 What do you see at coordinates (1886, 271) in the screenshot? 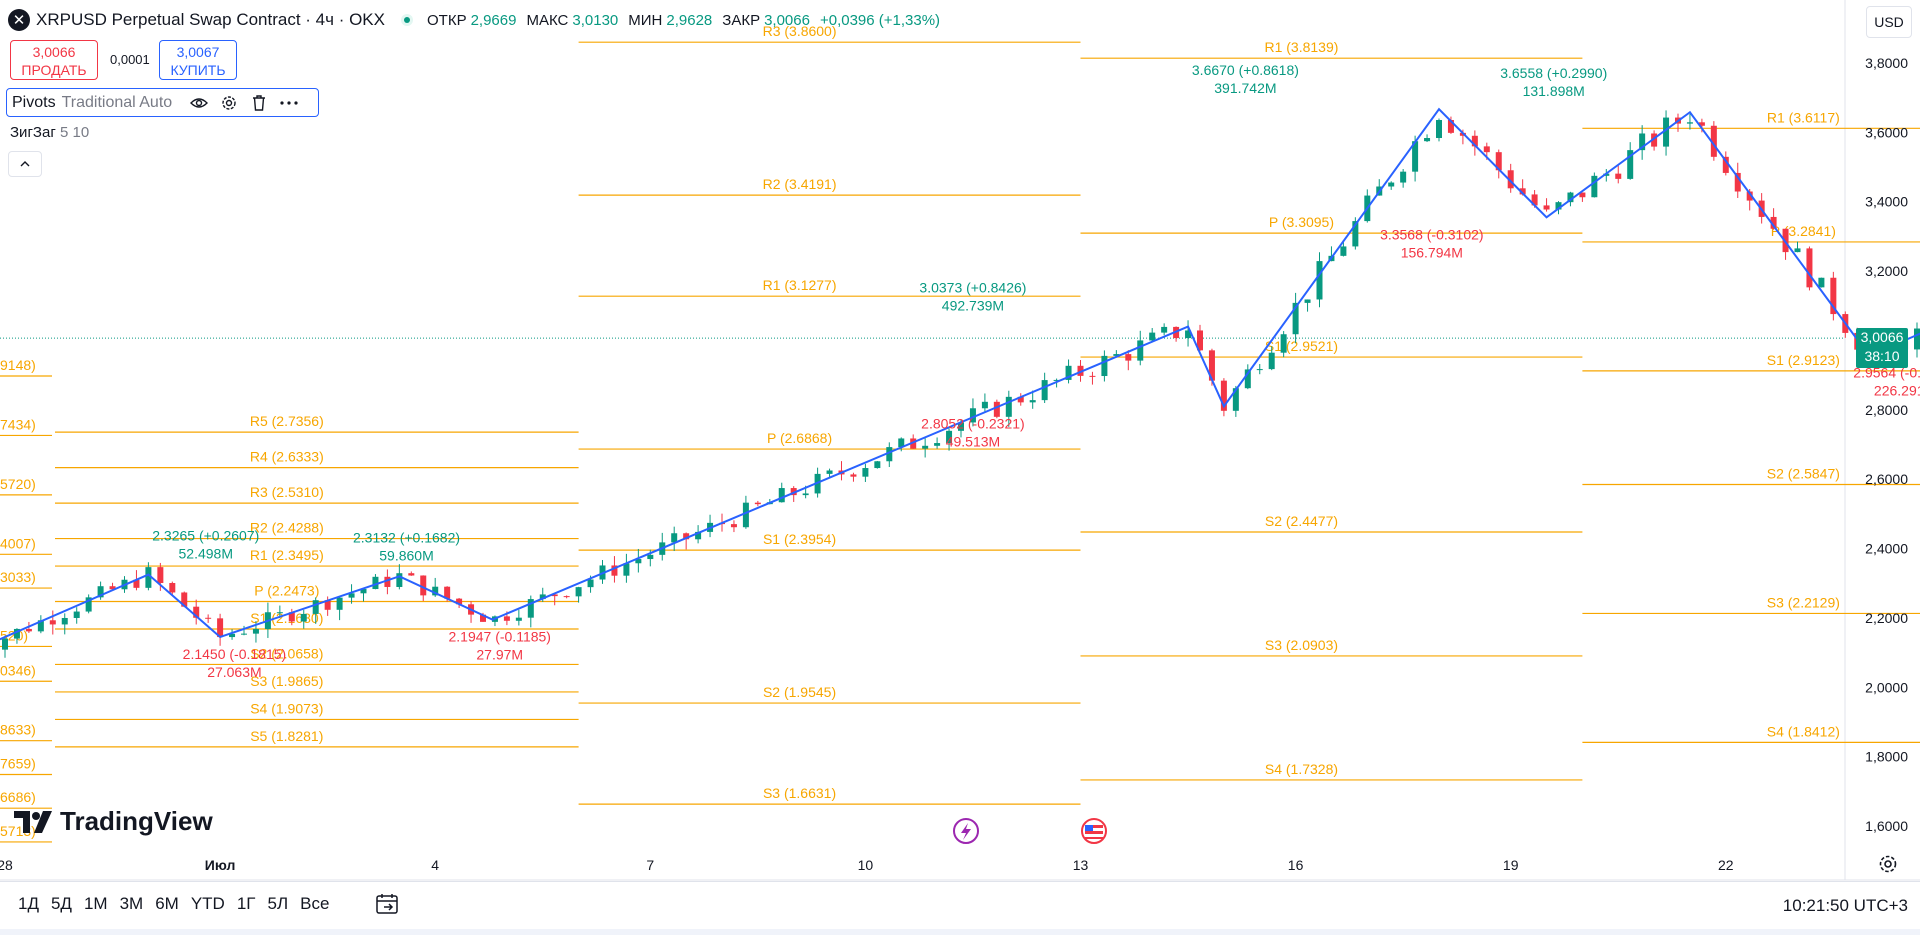
I see `y-tick-label: 3,2000` at bounding box center [1886, 271].